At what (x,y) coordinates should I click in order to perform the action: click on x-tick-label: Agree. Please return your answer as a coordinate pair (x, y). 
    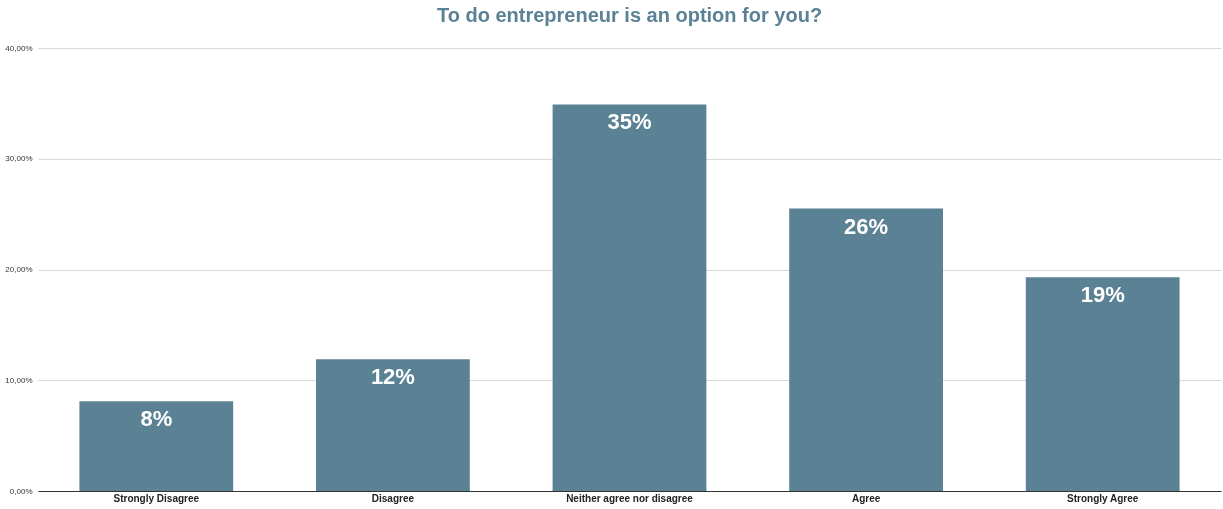
    Looking at the image, I should click on (866, 498).